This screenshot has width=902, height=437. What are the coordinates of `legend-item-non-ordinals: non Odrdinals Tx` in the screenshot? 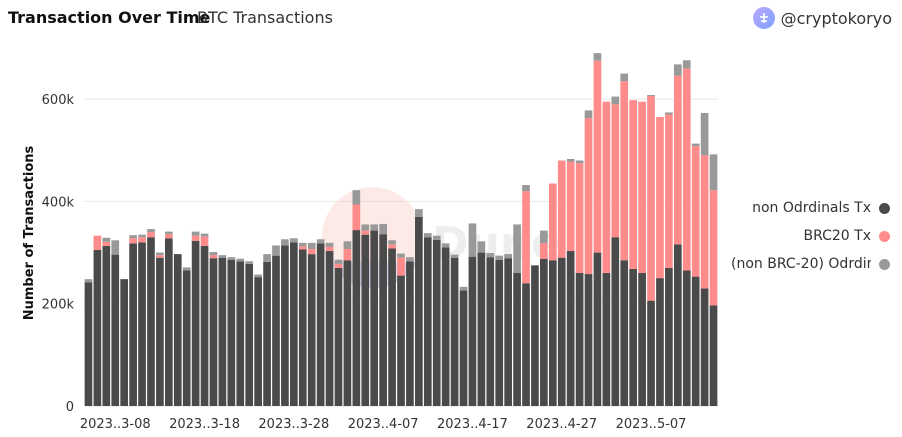 It's located at (808, 208).